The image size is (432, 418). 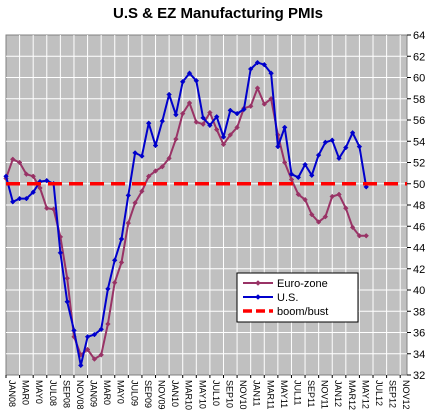 What do you see at coordinates (80, 395) in the screenshot?
I see `x-tick-label: NOV08` at bounding box center [80, 395].